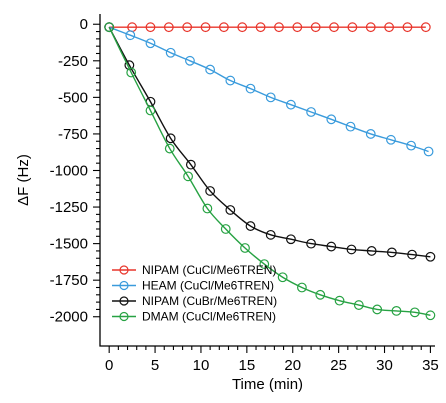 The width and height of the screenshot is (446, 403). I want to click on y-tick-label: -500, so click(73, 97).